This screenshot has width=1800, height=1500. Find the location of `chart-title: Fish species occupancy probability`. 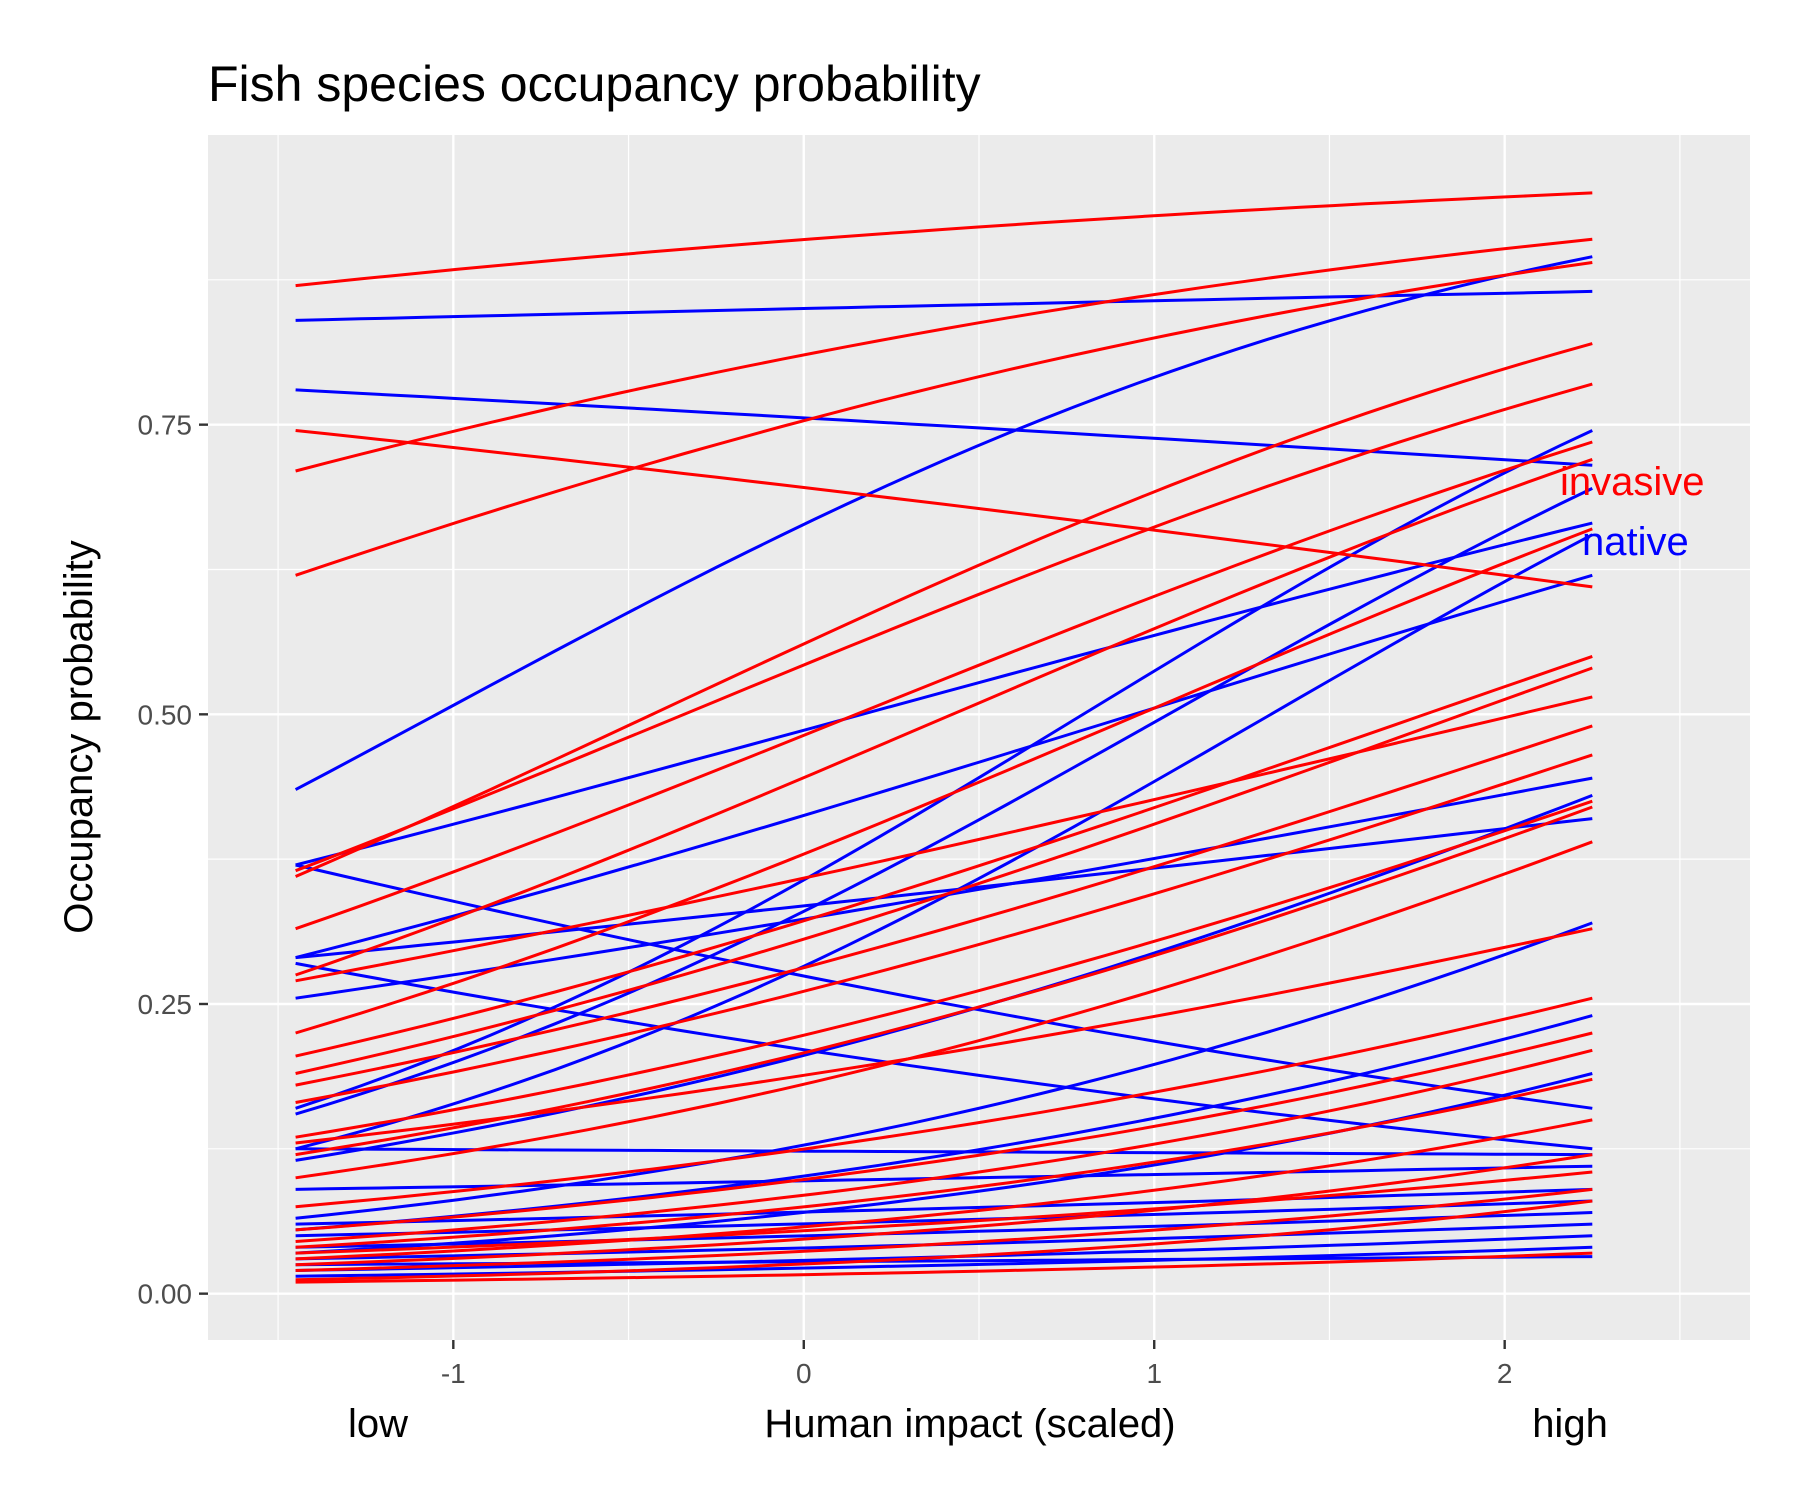

chart-title: Fish species occupancy probability is located at coordinates (594, 84).